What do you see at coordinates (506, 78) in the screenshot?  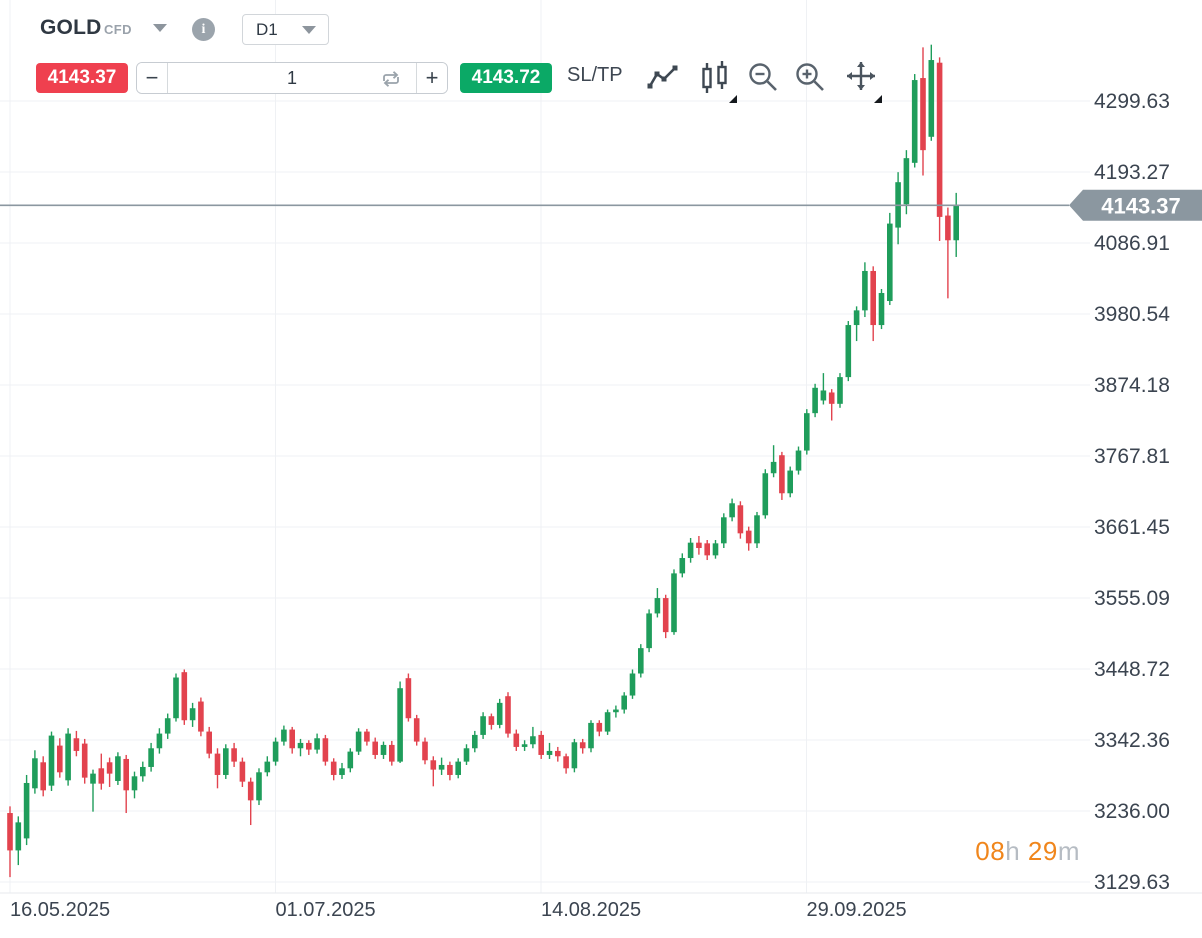 I see `buy-price-button: 4143.72` at bounding box center [506, 78].